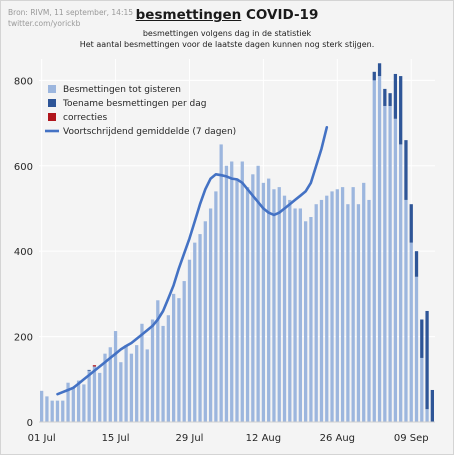  Describe the element at coordinates (94, 366) in the screenshot. I see `bar-correction` at that location.